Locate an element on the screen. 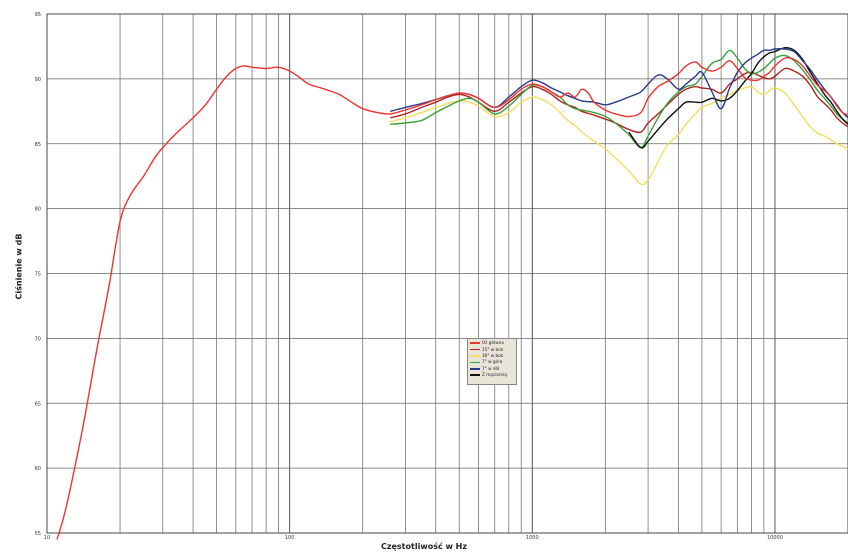 The width and height of the screenshot is (848, 553). y-tick-label: 55 is located at coordinates (38, 534).